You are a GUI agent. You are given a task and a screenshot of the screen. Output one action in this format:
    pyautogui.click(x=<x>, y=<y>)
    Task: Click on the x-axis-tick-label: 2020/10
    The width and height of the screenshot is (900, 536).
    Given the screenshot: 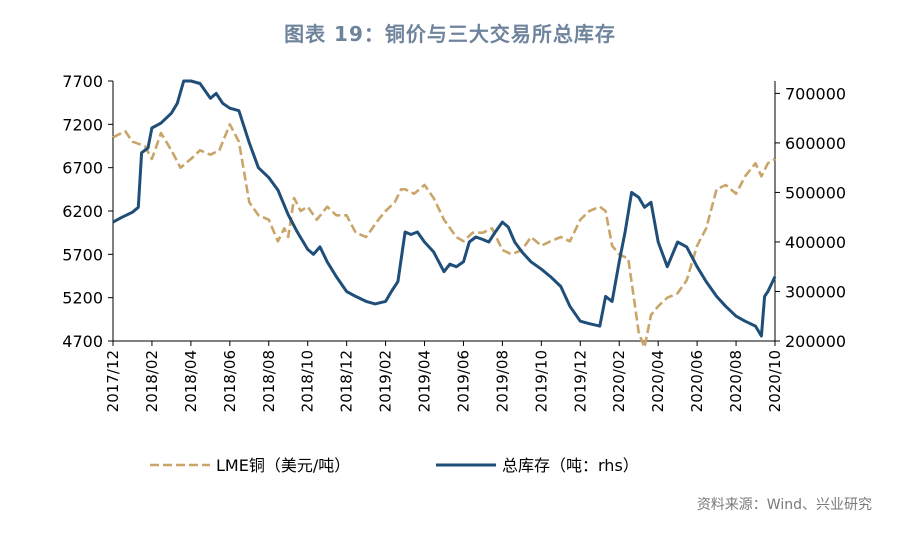 What is the action you would take?
    pyautogui.click(x=775, y=381)
    